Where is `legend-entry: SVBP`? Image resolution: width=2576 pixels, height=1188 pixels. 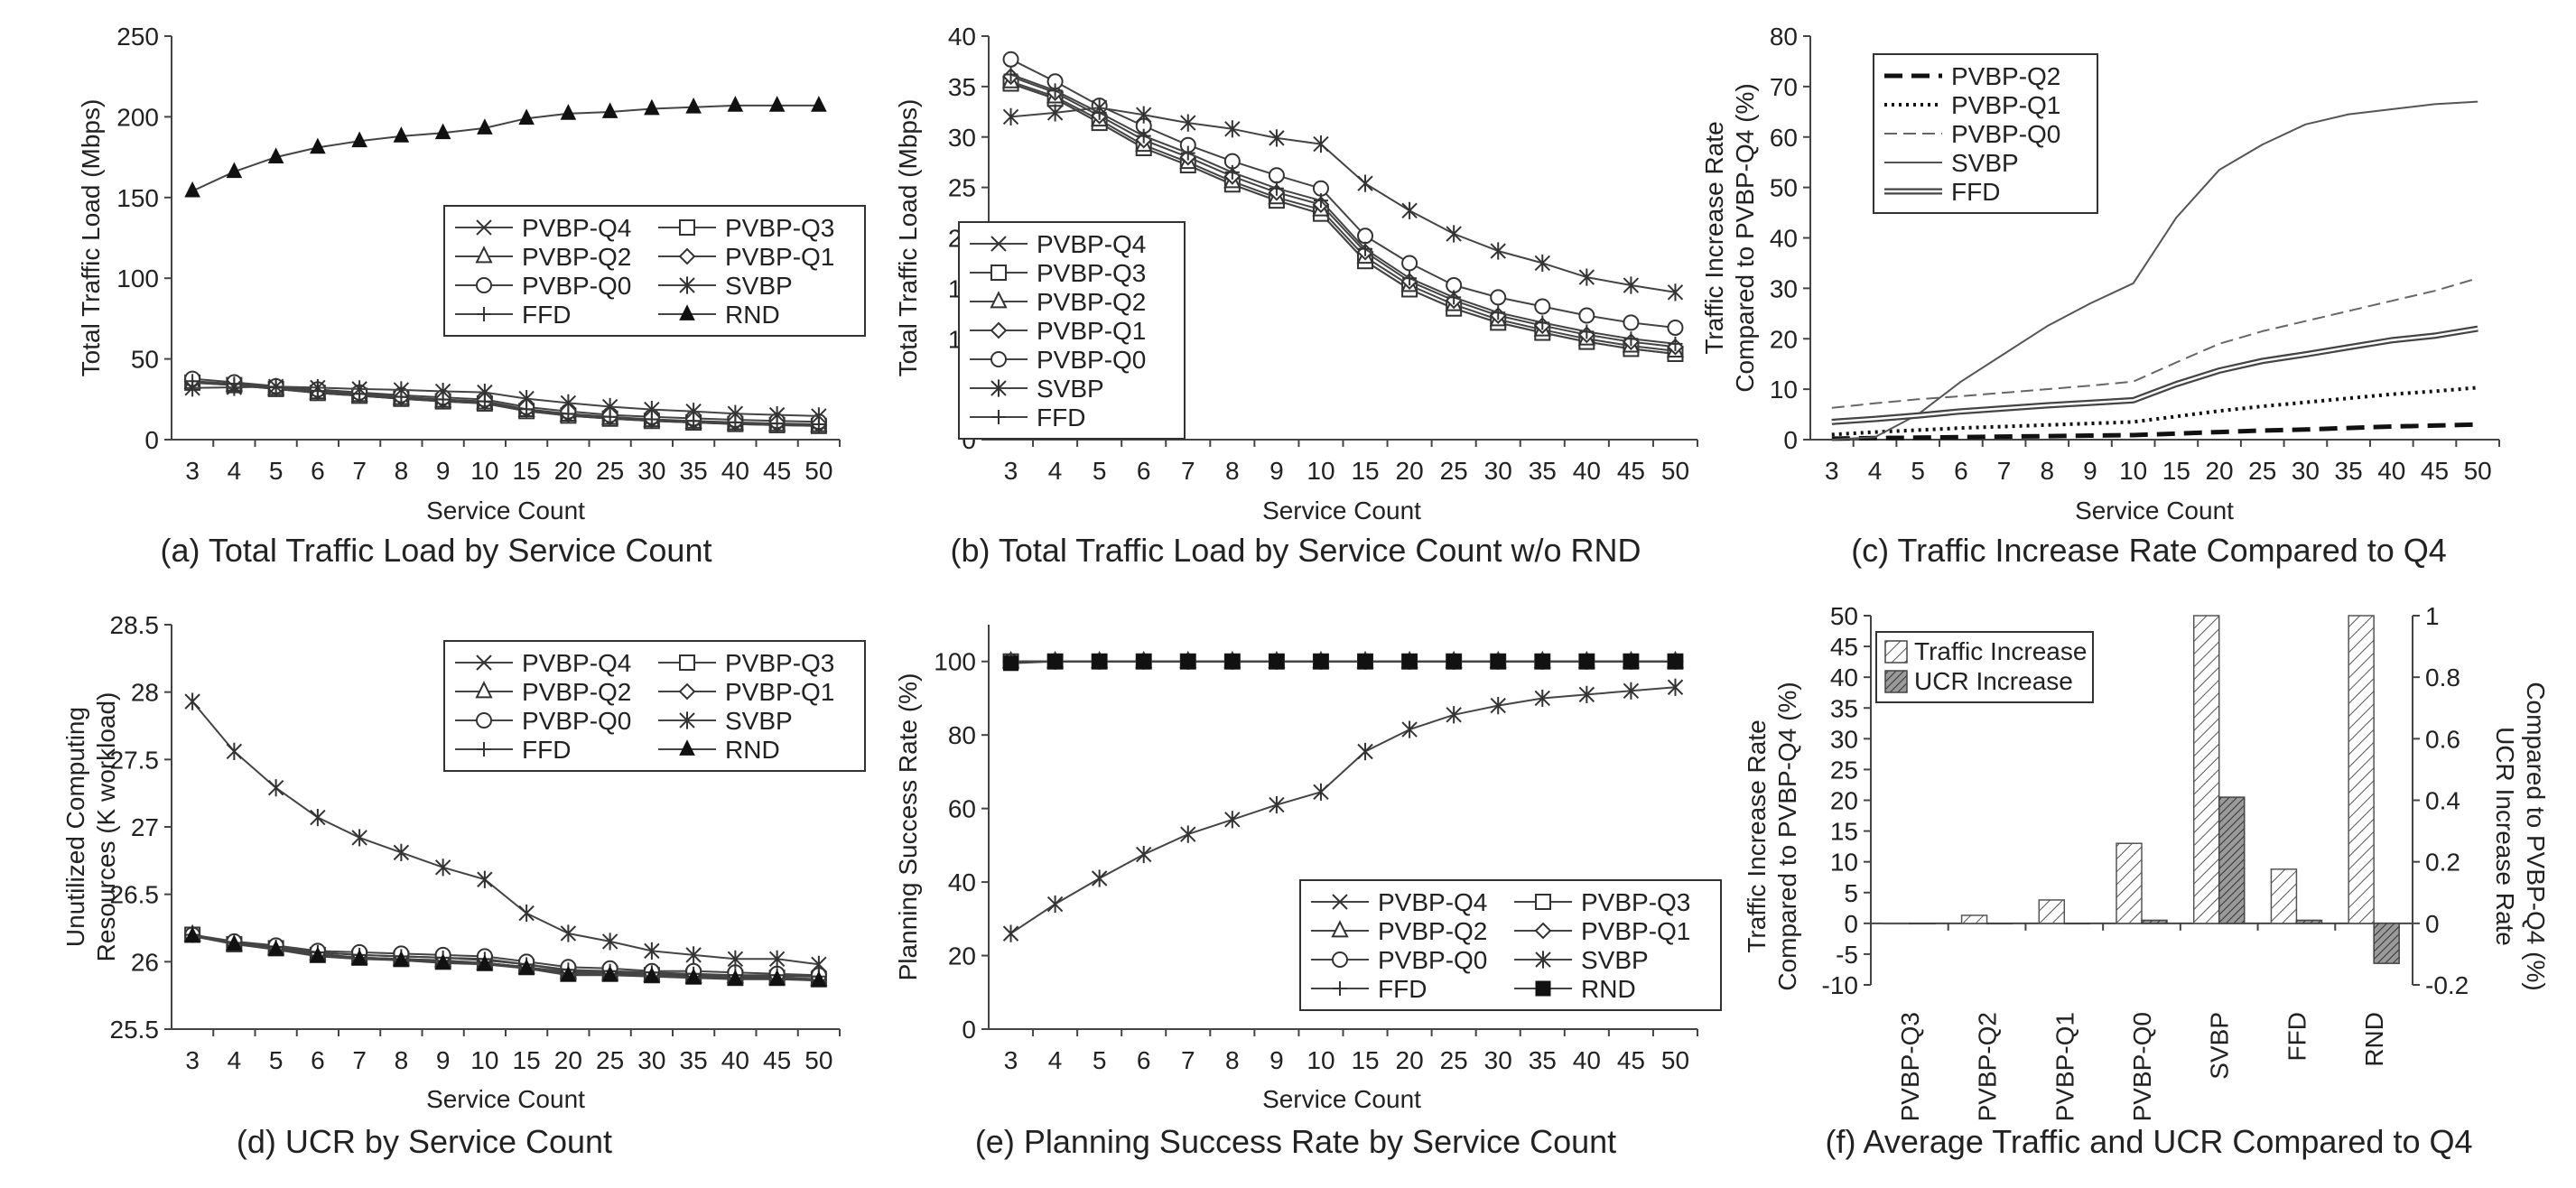 legend-entry: SVBP is located at coordinates (1951, 163).